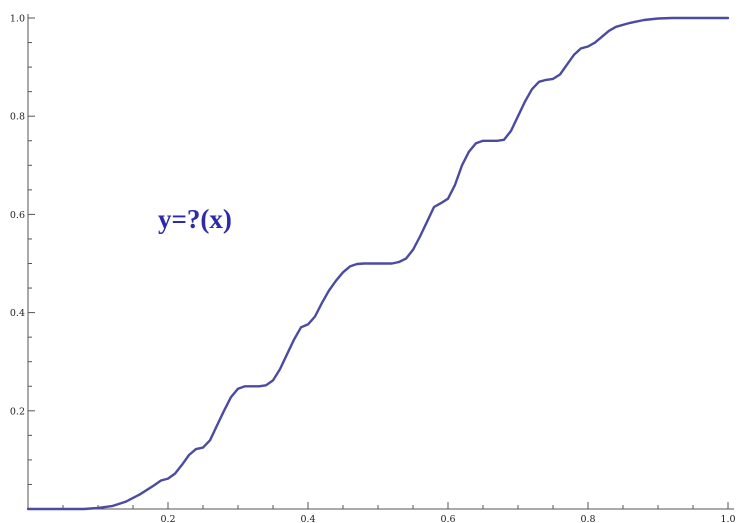 The image size is (742, 523). I want to click on y-tick-label: 0.6, so click(17, 215).